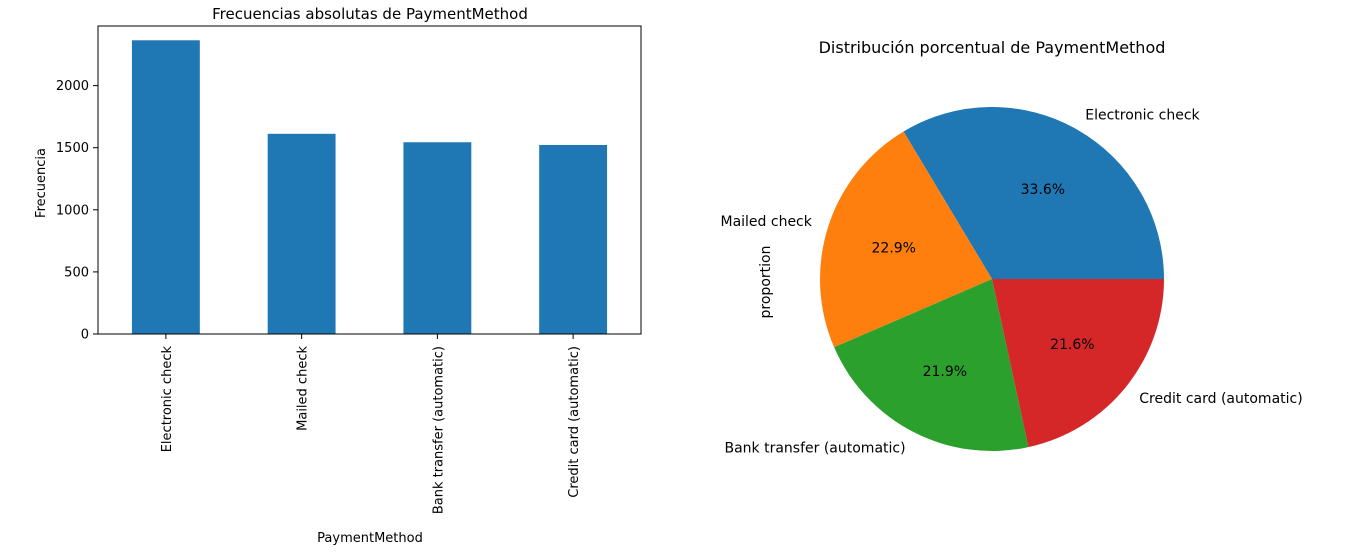  What do you see at coordinates (573, 239) in the screenshot?
I see `bar-credit-card-automatic` at bounding box center [573, 239].